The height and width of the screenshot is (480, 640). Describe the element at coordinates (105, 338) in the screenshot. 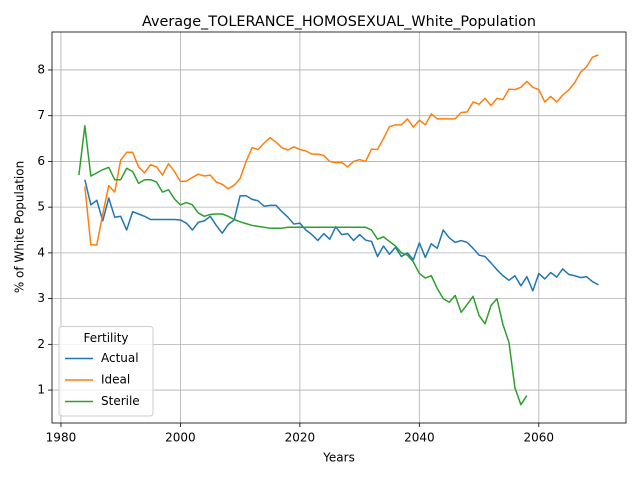

I see `legend-title: Fertility` at that location.